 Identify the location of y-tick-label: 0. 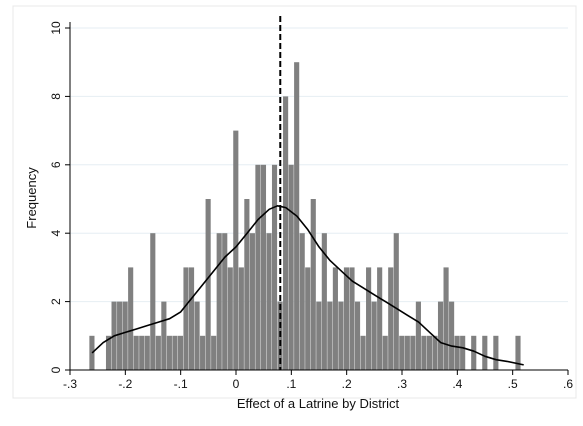
(56, 369).